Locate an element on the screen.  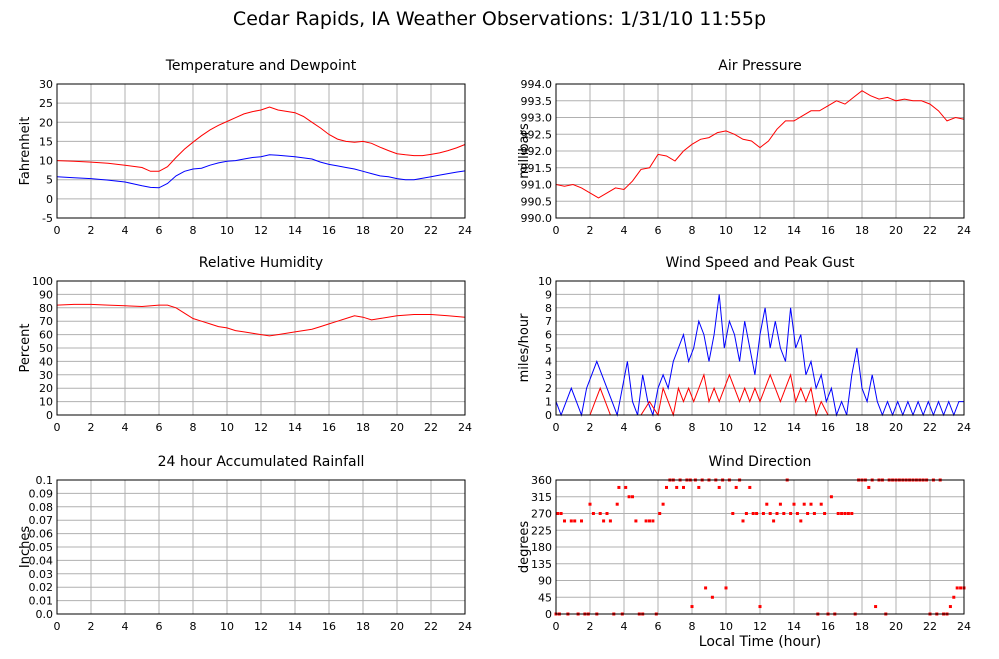
chart-title: Temperature and Dewpoint is located at coordinates (261, 66).